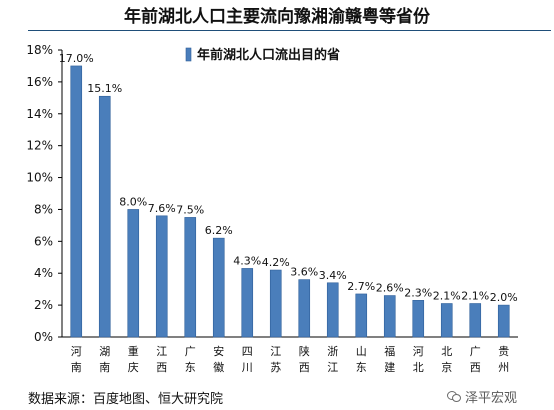  I want to click on x-tick-label: 山东, so click(361, 359).